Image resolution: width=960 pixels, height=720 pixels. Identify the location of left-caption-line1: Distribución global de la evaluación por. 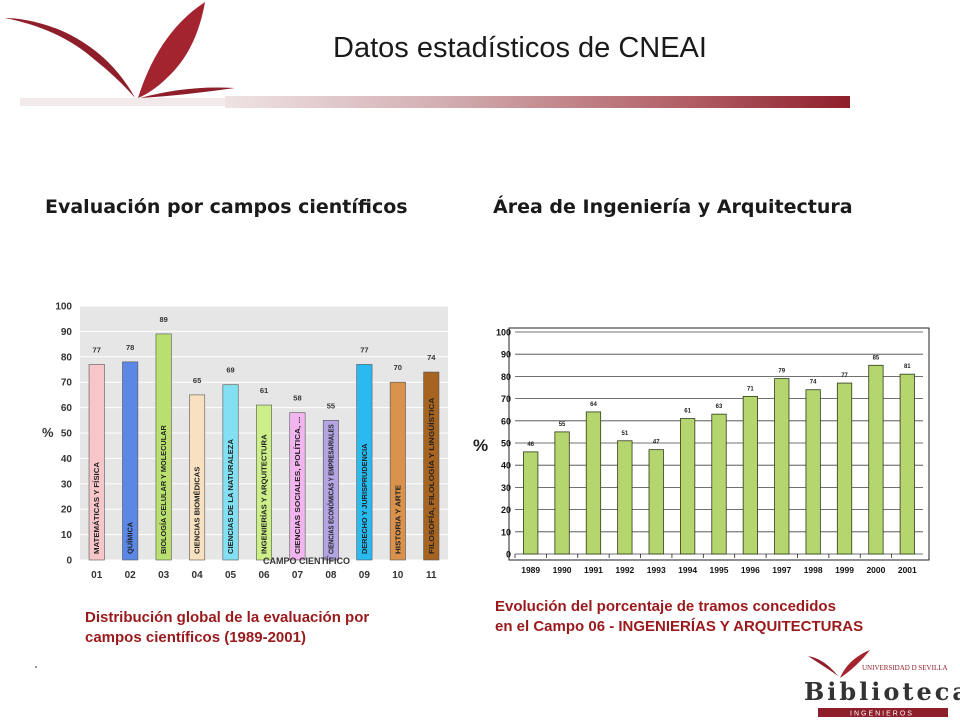
(227, 617).